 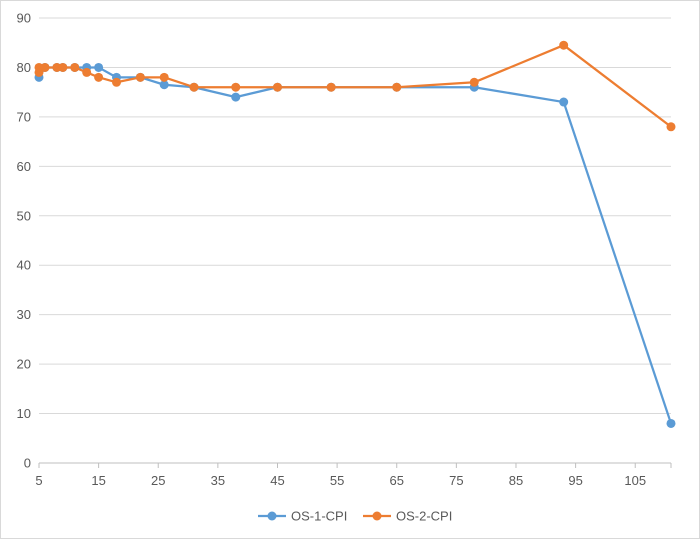 What do you see at coordinates (277, 480) in the screenshot?
I see `x-tick-label: 45` at bounding box center [277, 480].